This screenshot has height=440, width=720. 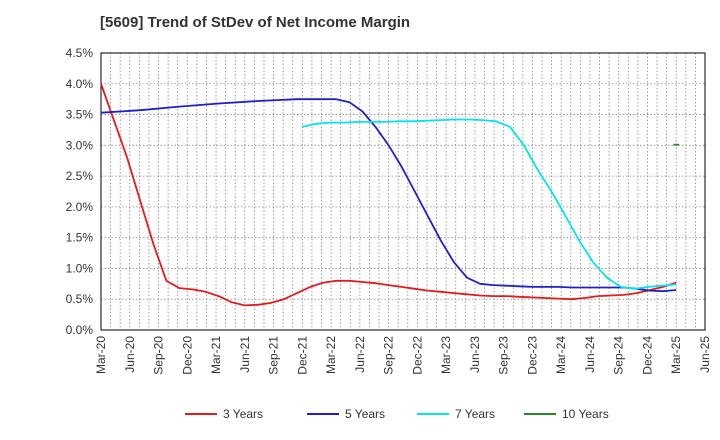 I want to click on x-tick-label: Sep-24, so click(x=619, y=355).